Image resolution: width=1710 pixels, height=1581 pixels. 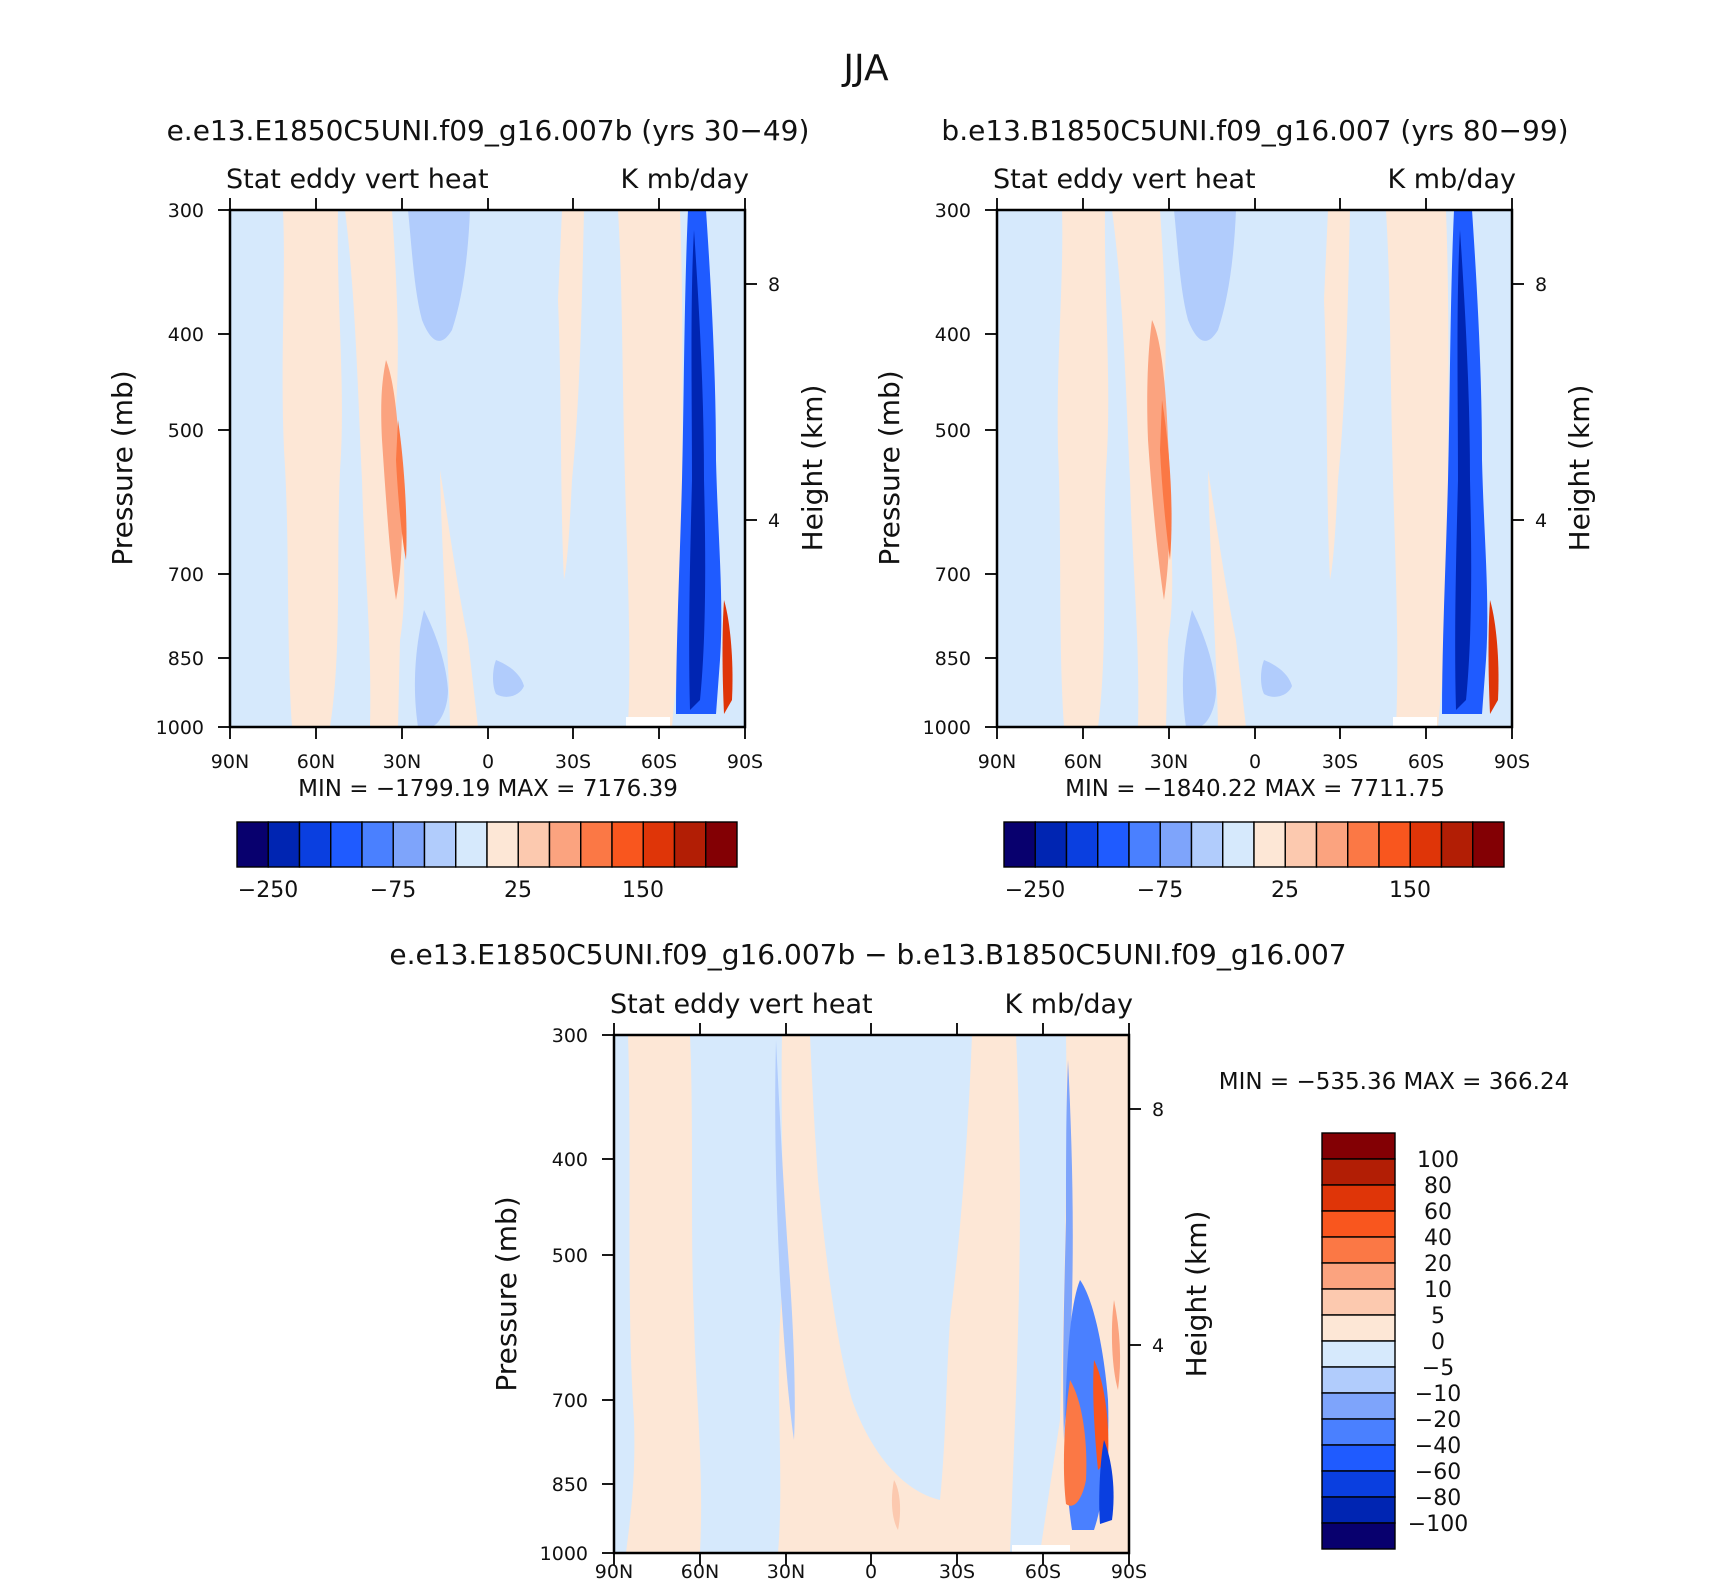 What do you see at coordinates (402, 762) in the screenshot?
I see `x-tick-label: 30N` at bounding box center [402, 762].